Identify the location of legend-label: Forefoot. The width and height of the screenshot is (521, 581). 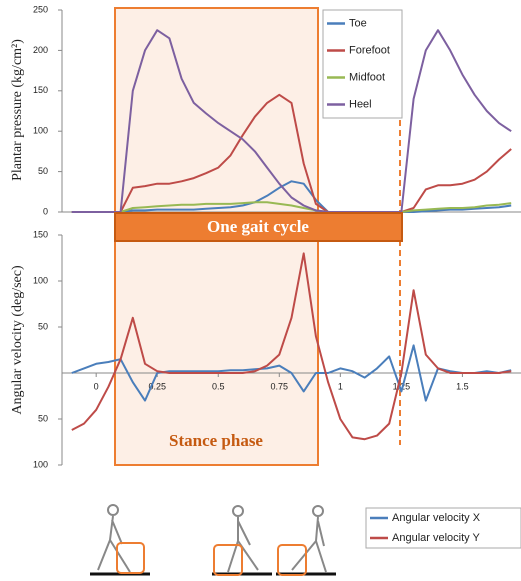
(369, 50).